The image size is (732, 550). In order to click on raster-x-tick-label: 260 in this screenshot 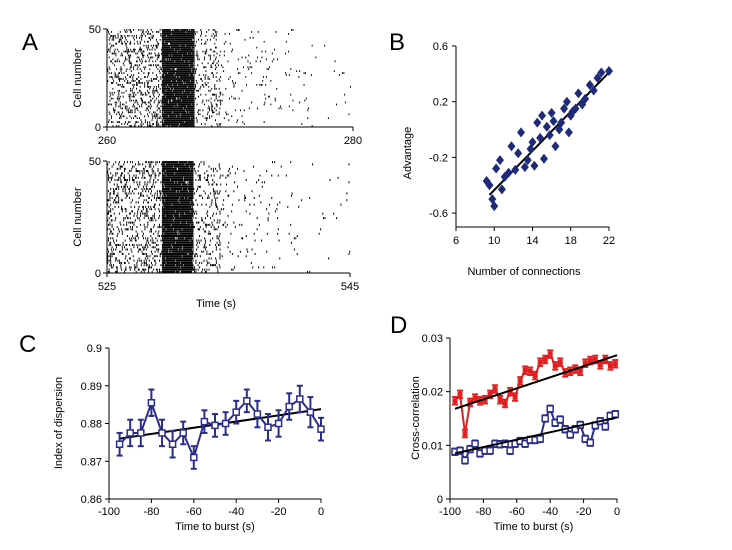, I will do `click(107, 141)`.